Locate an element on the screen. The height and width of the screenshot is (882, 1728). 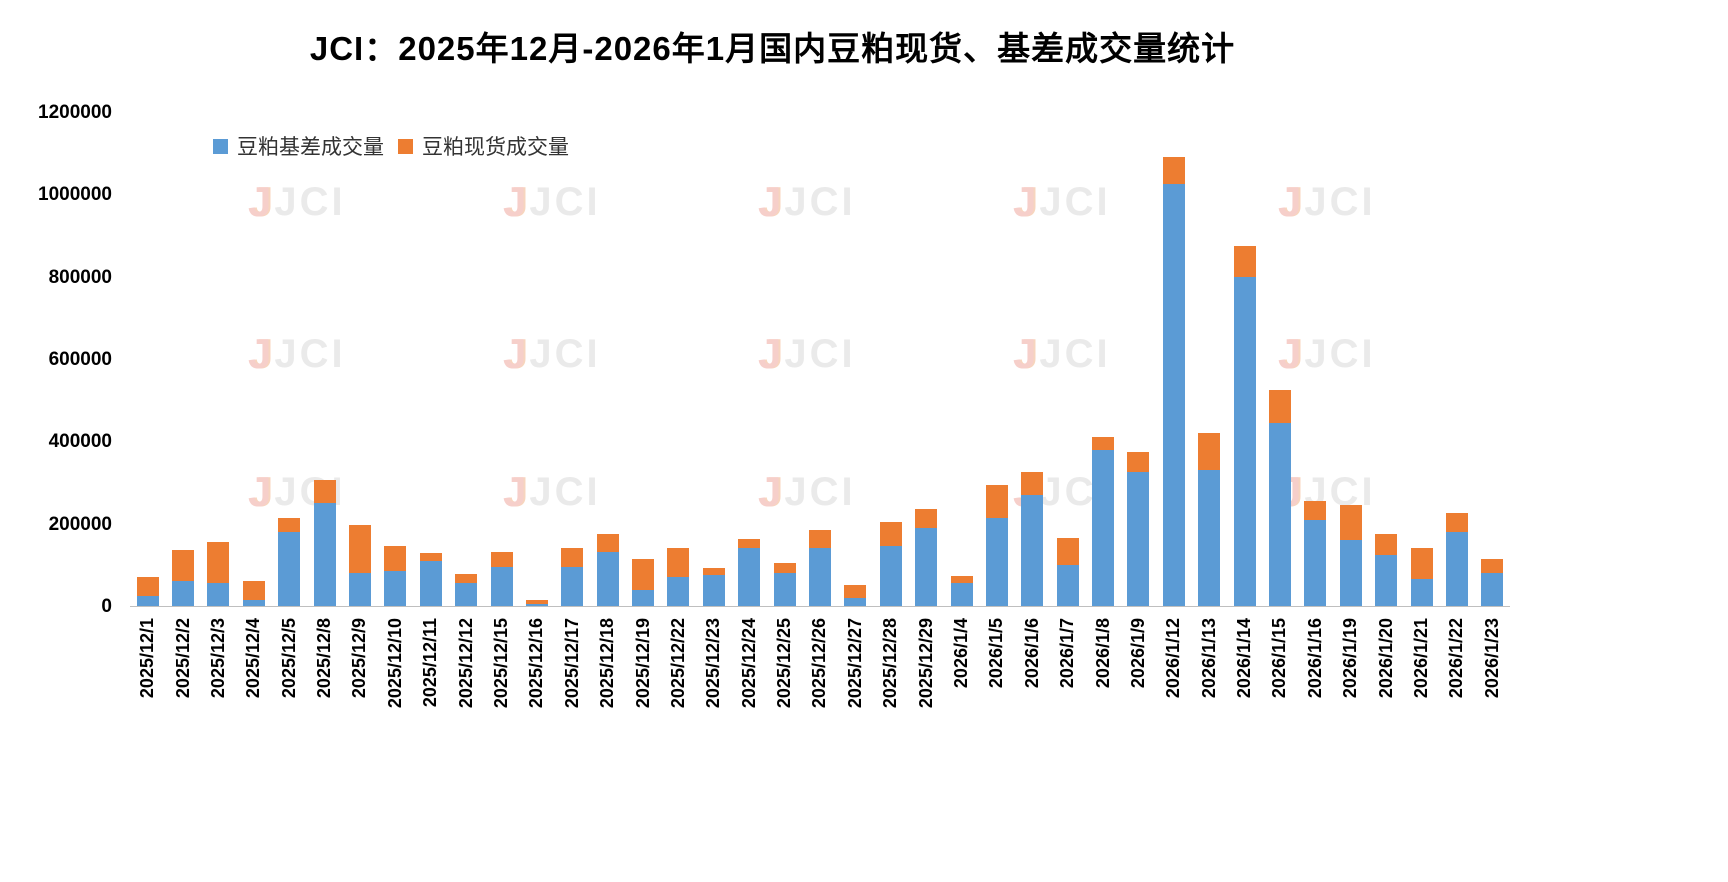
y-axis-tick-label: 800000 is located at coordinates (80, 277).